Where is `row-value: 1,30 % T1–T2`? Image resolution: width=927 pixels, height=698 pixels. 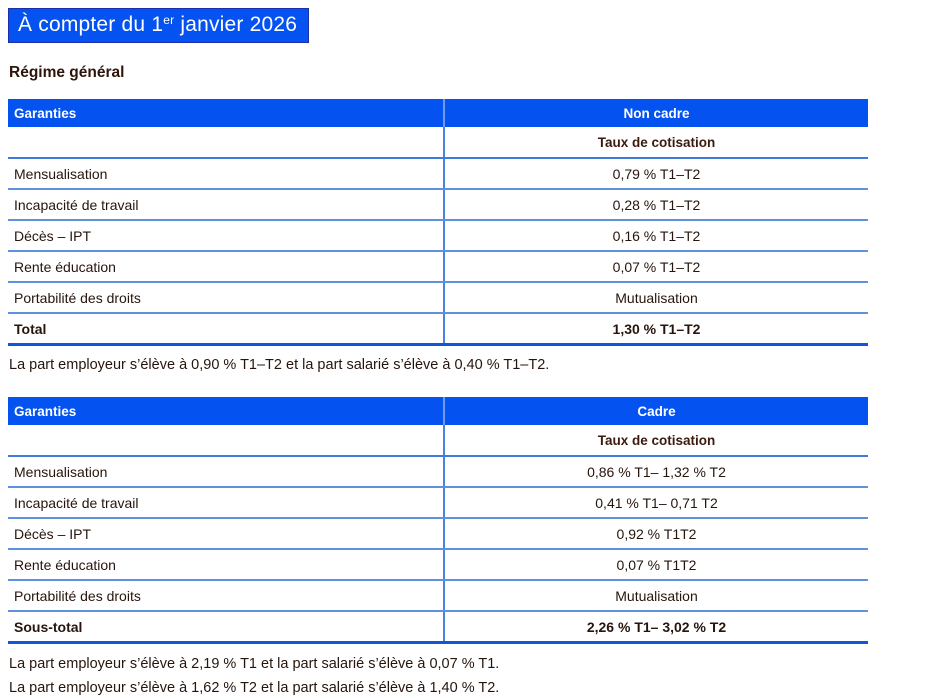
row-value: 1,30 % T1–T2 is located at coordinates (655, 329).